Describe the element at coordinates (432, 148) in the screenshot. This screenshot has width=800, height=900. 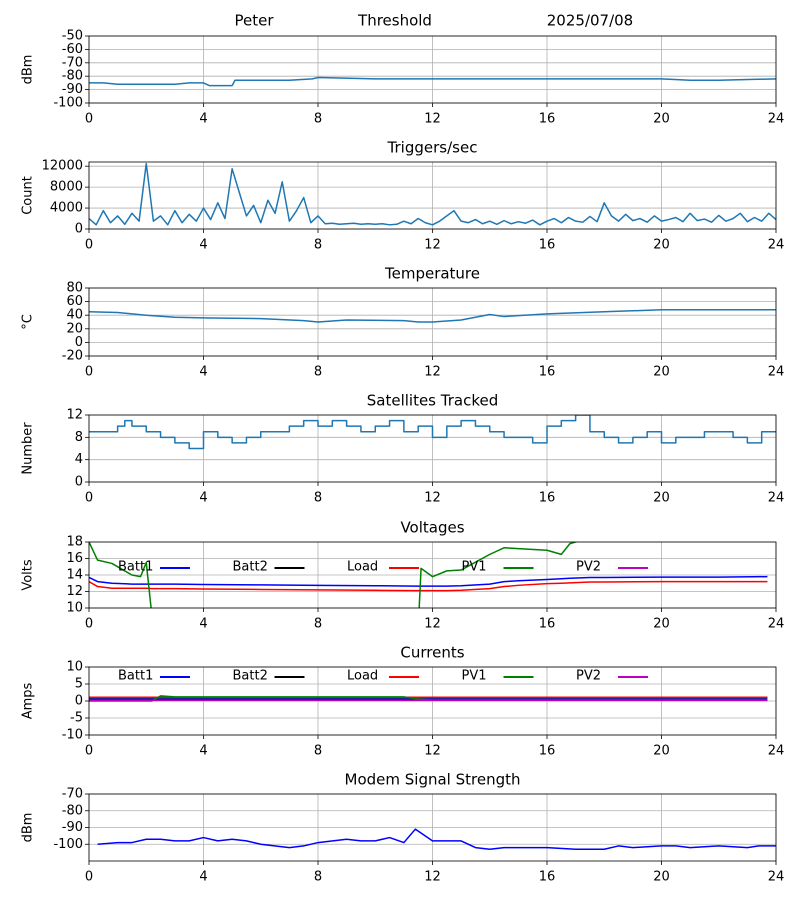
I see `chart-title: Triggers/sec` at that location.